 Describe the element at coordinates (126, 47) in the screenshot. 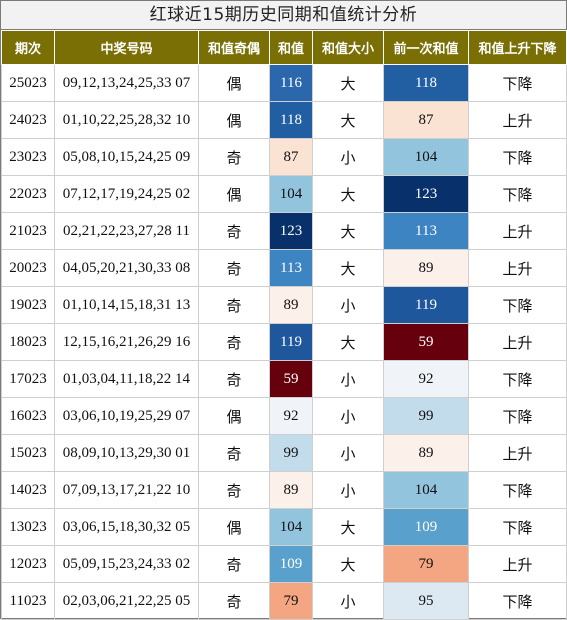

I see `header-numbers: 中奖号码` at that location.